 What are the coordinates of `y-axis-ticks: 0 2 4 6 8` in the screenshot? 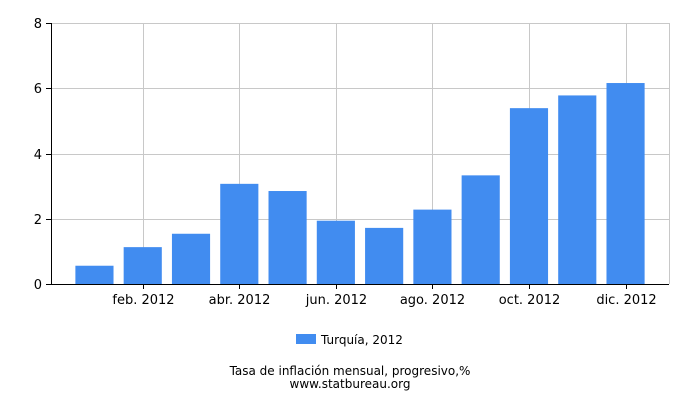 It's located at (42, 155).